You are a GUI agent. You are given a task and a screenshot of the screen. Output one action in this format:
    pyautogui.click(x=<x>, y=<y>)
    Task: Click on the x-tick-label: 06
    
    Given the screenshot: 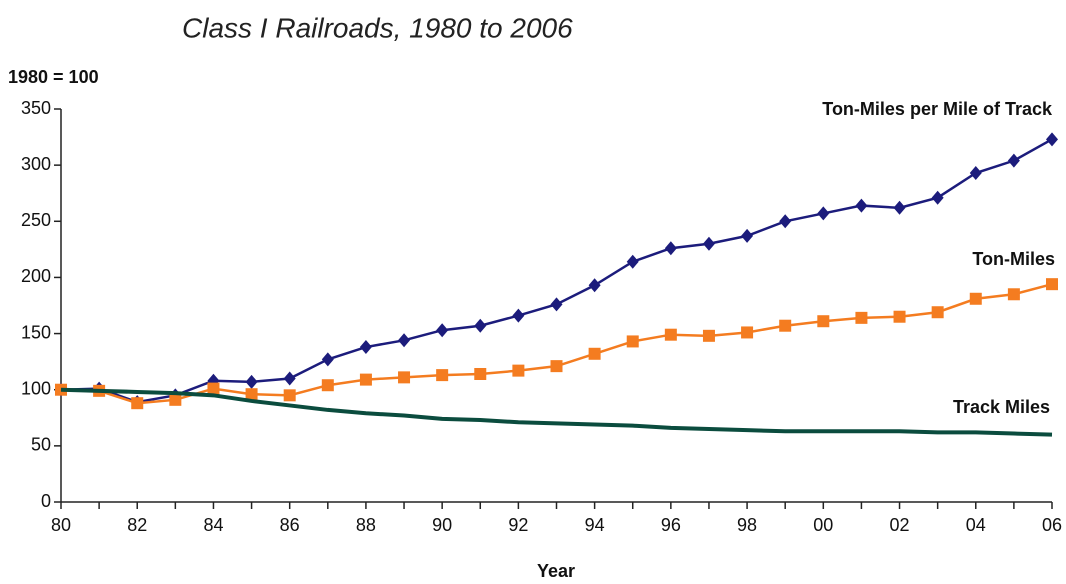 What is the action you would take?
    pyautogui.click(x=1052, y=525)
    